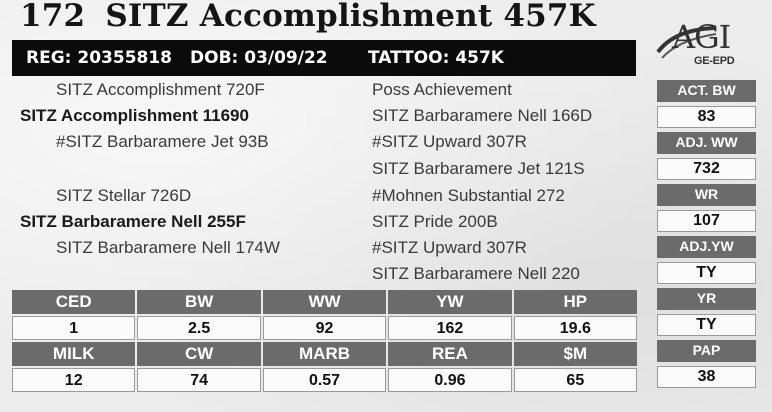 This screenshot has height=412, width=772. What do you see at coordinates (99, 58) in the screenshot?
I see `registration-number: REG: 20355818` at bounding box center [99, 58].